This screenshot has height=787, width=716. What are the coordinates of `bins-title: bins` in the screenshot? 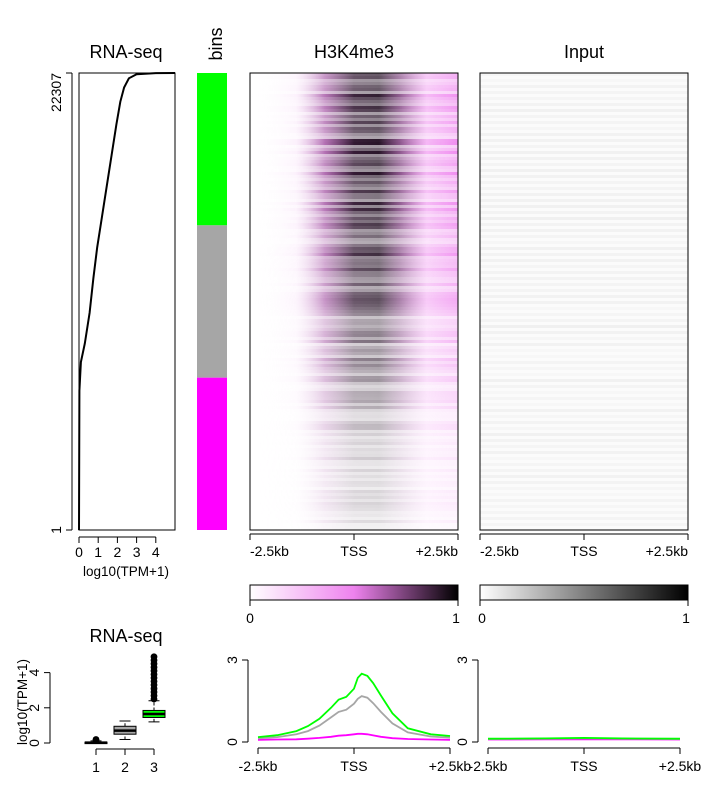 It's located at (216, 43).